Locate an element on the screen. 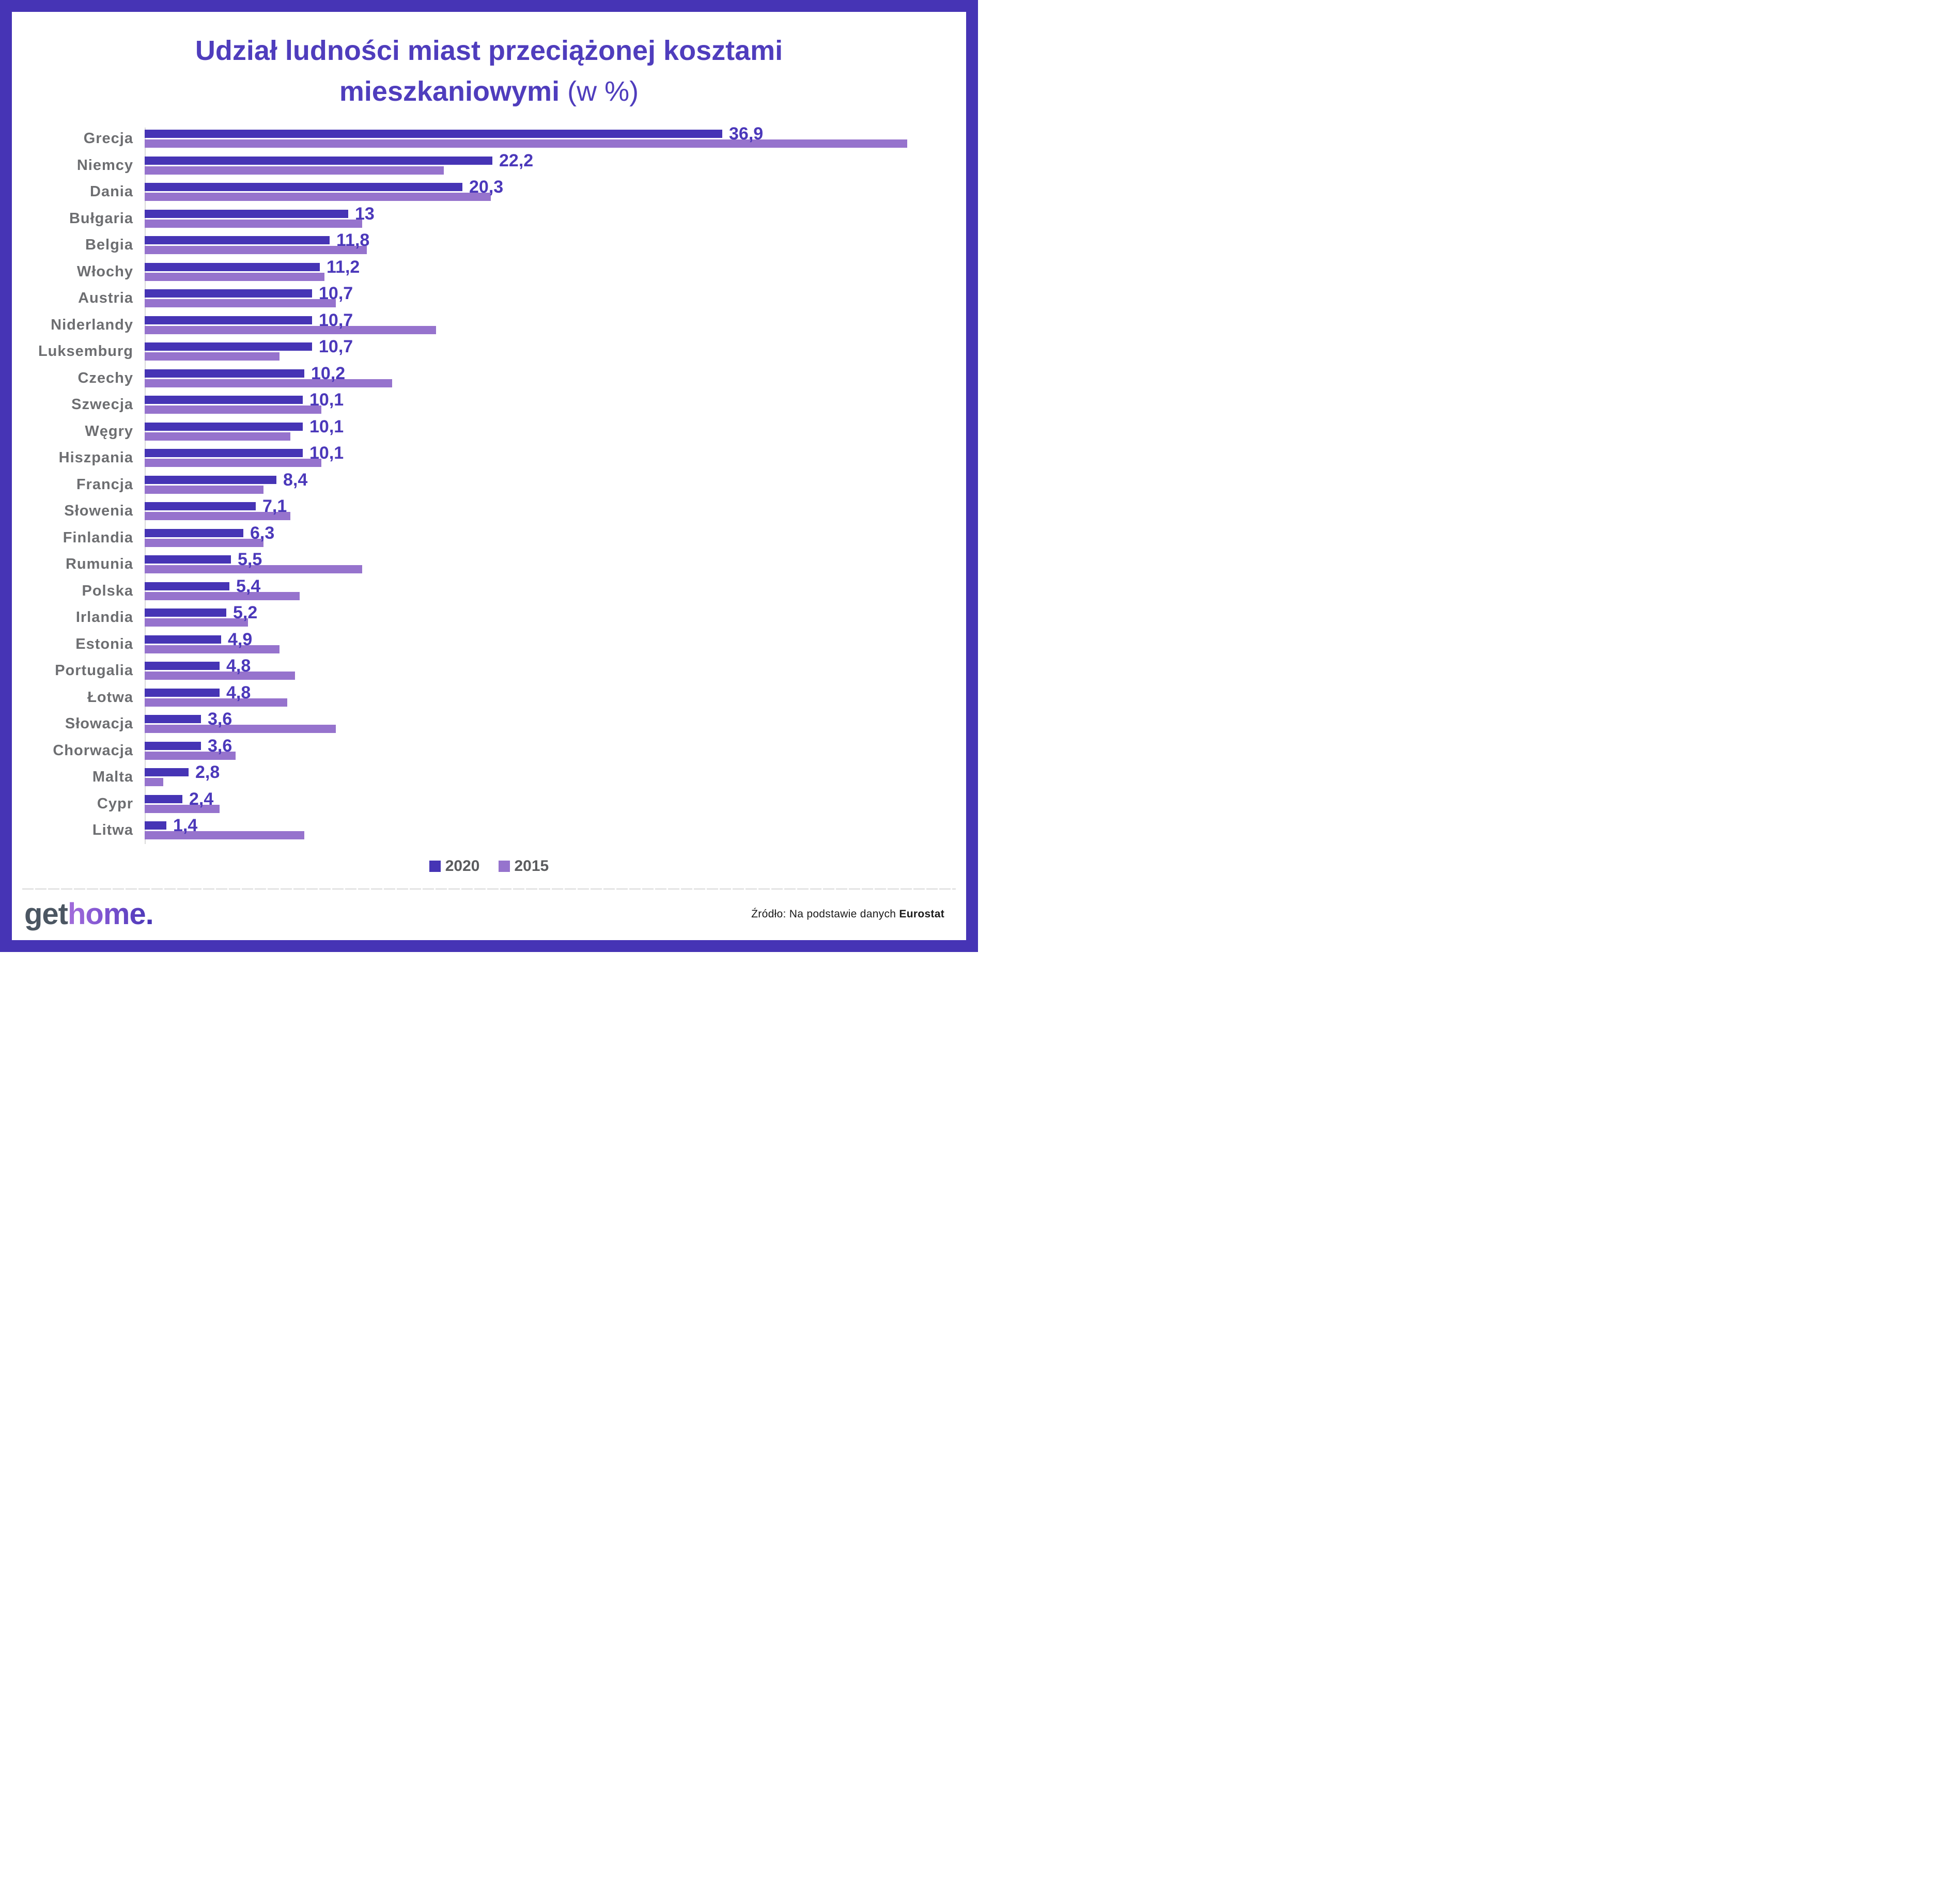 The image size is (1956, 1904). chart-title-unit: (w %) is located at coordinates (603, 91).